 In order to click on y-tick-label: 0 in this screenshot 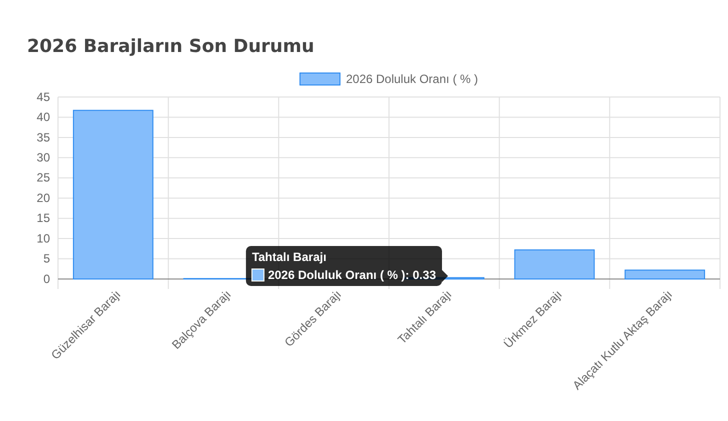, I will do `click(46, 279)`.